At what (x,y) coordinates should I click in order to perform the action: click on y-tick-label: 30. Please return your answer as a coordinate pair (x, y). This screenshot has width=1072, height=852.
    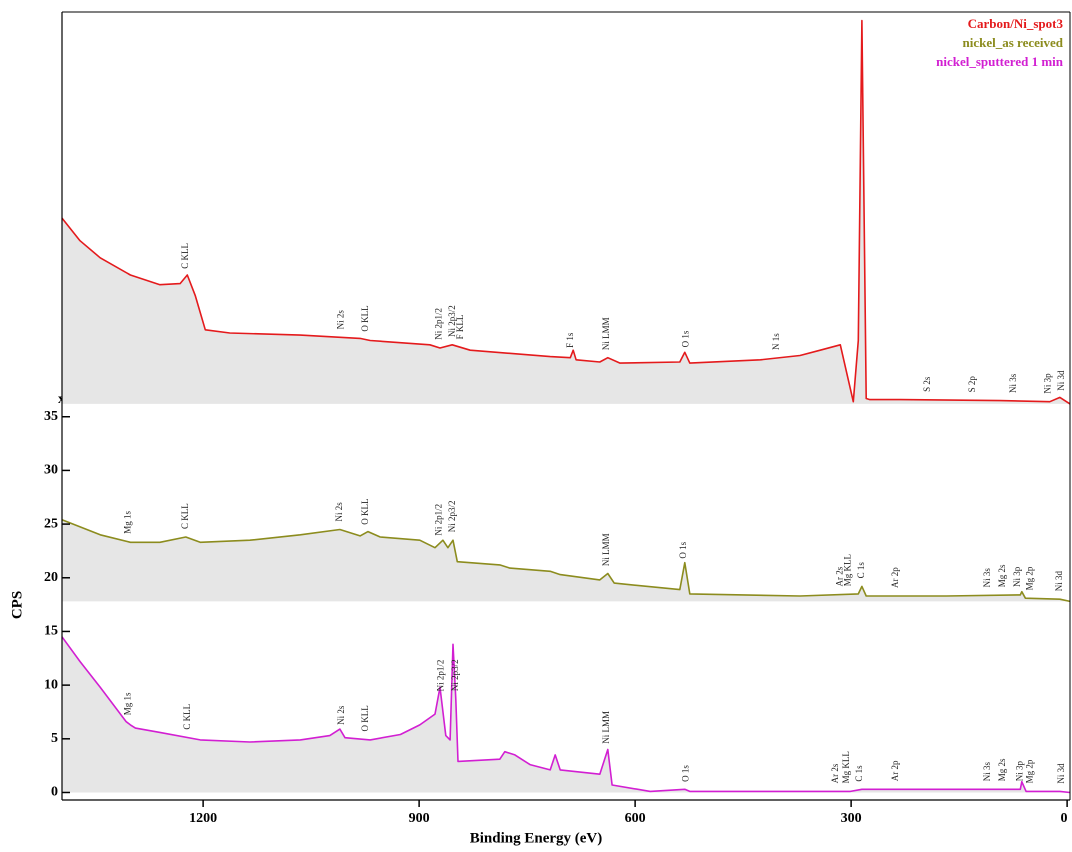
    Looking at the image, I should click on (51, 470).